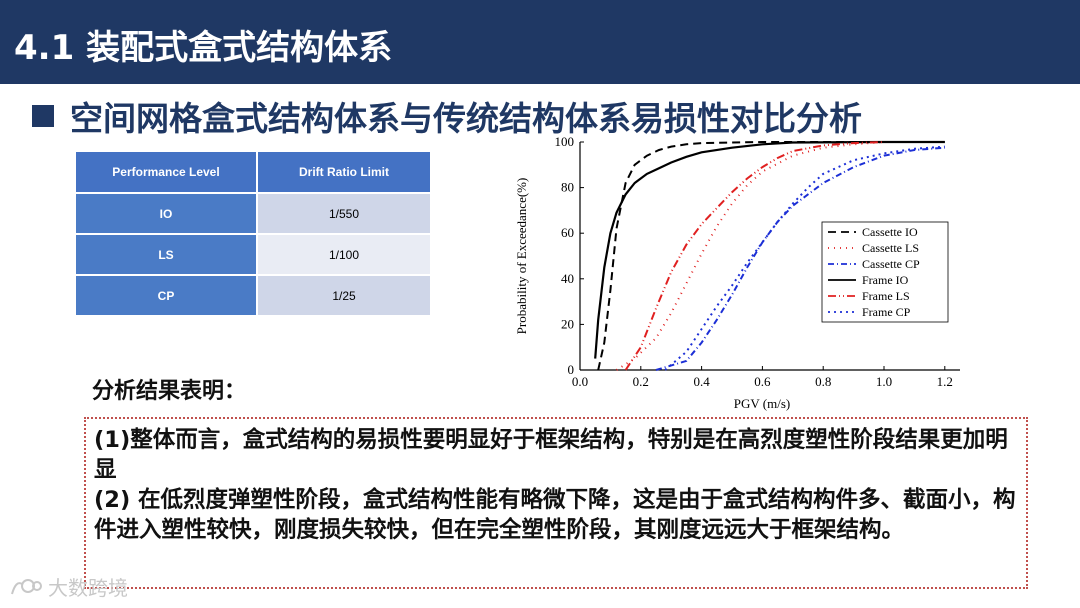 The image size is (1080, 608). I want to click on legend-entry: Frame CP, so click(886, 312).